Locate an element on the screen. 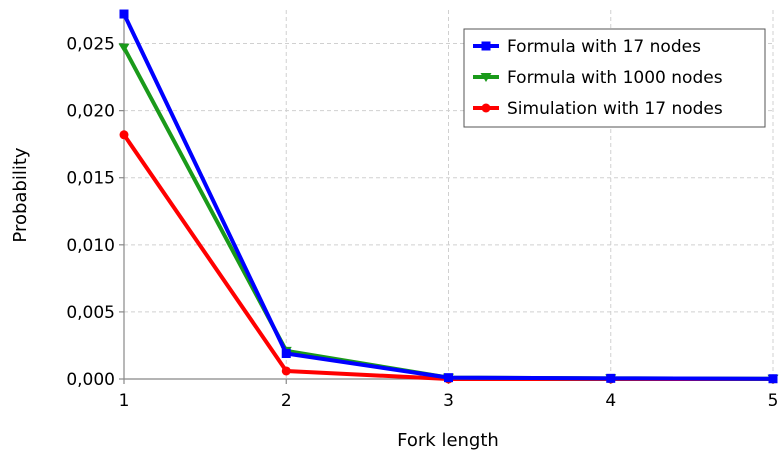  legend-item: Simulation with 17 nodes is located at coordinates (598, 109).